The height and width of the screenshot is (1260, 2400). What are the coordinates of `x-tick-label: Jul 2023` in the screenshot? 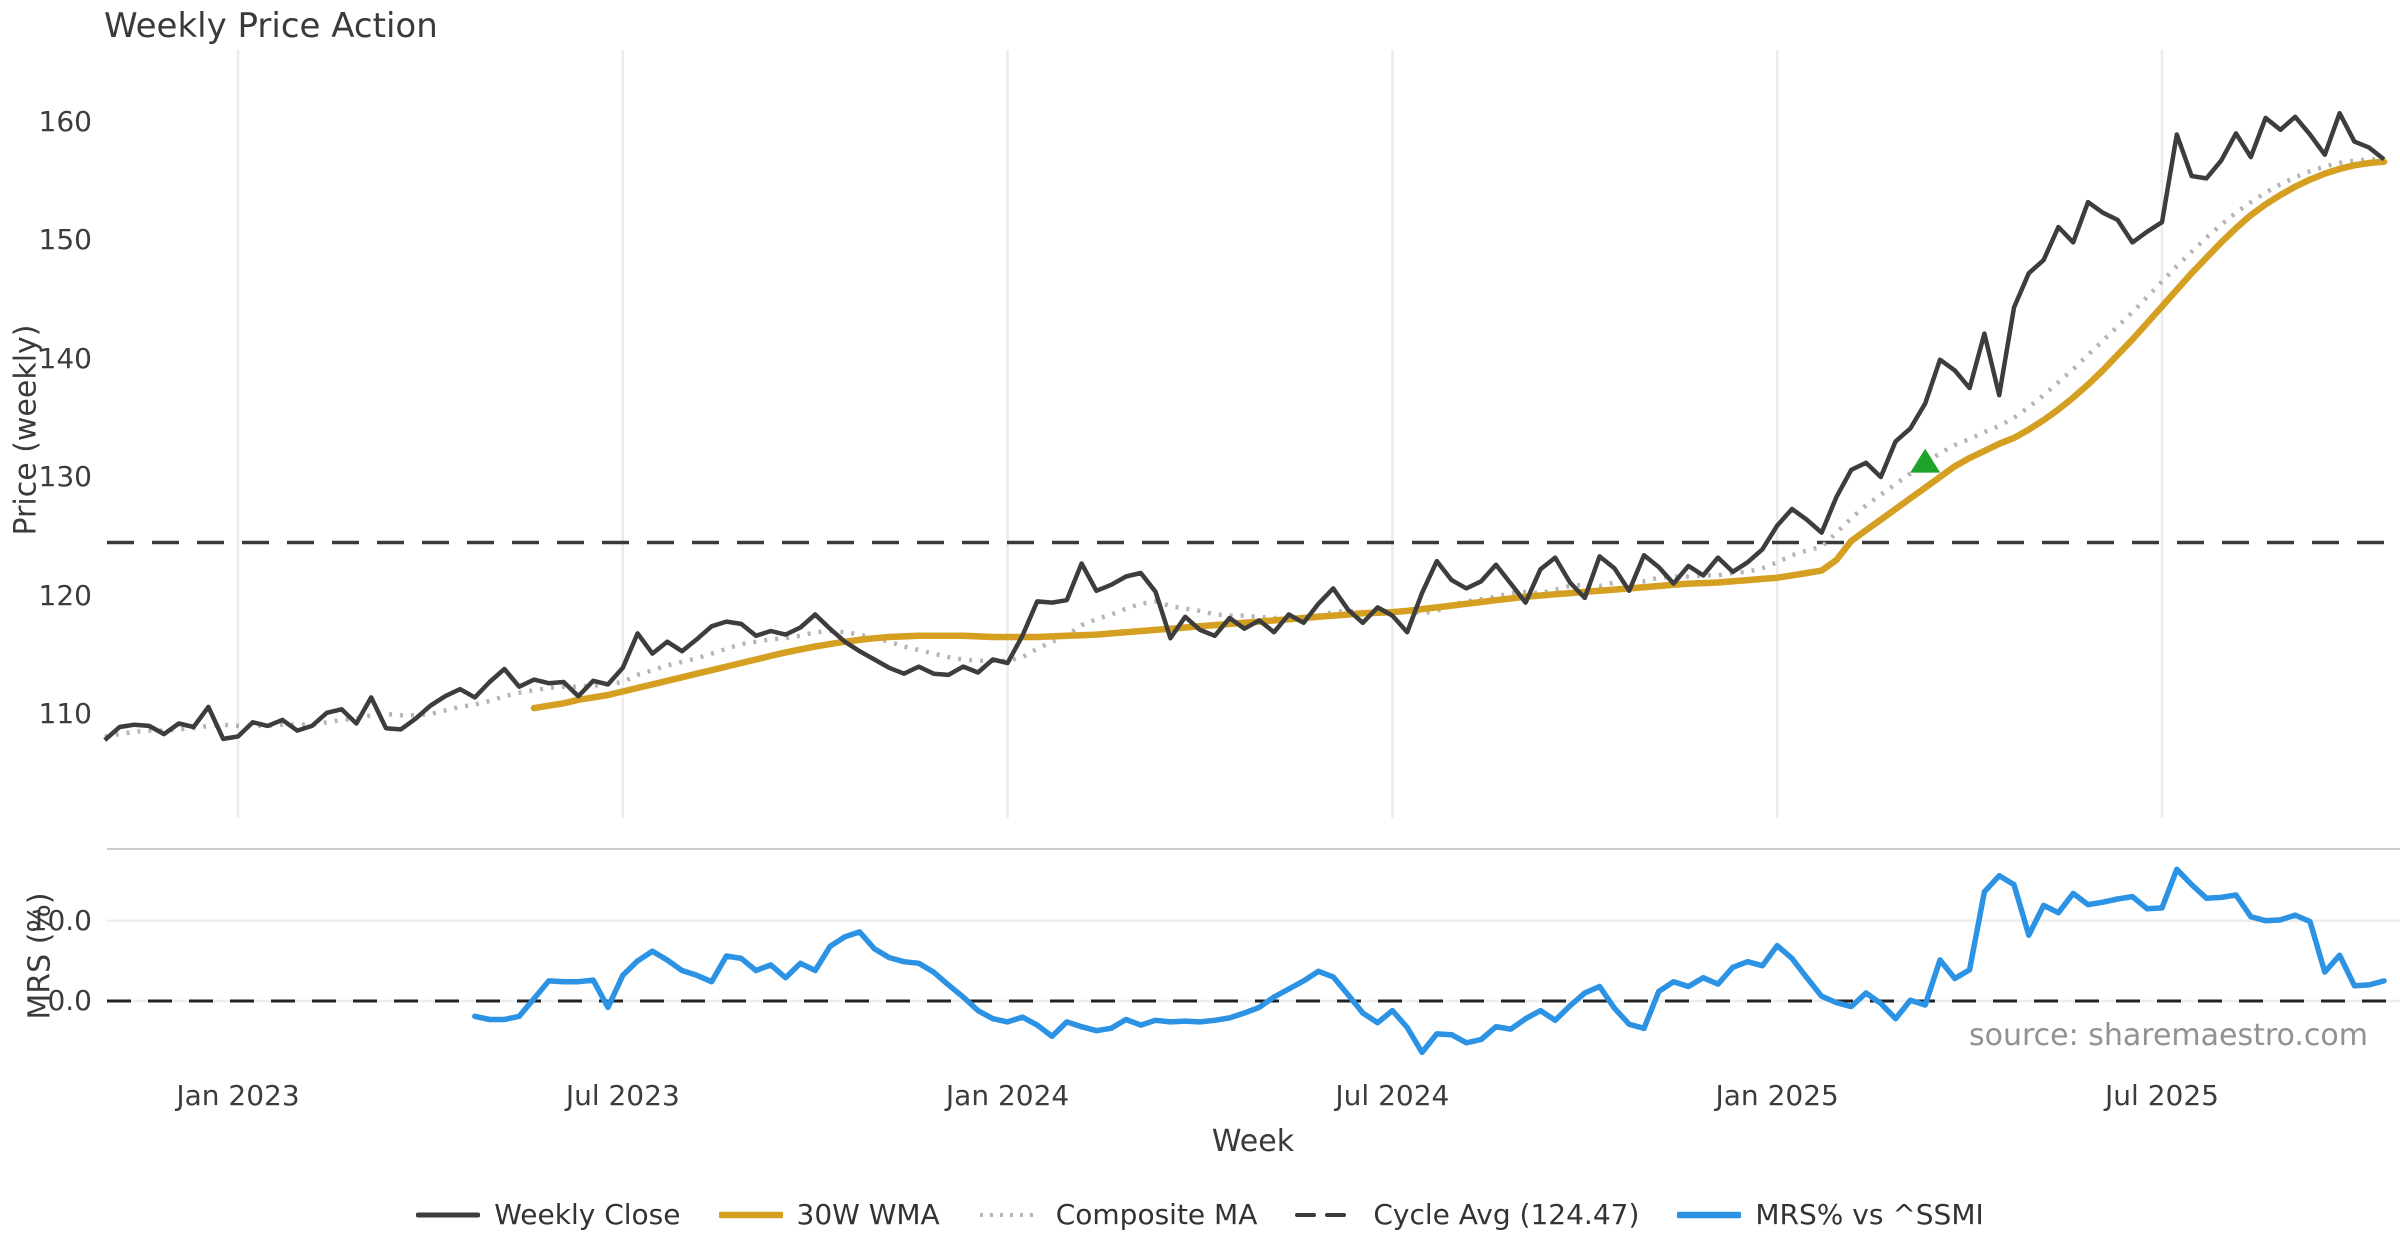 It's located at (622, 1095).